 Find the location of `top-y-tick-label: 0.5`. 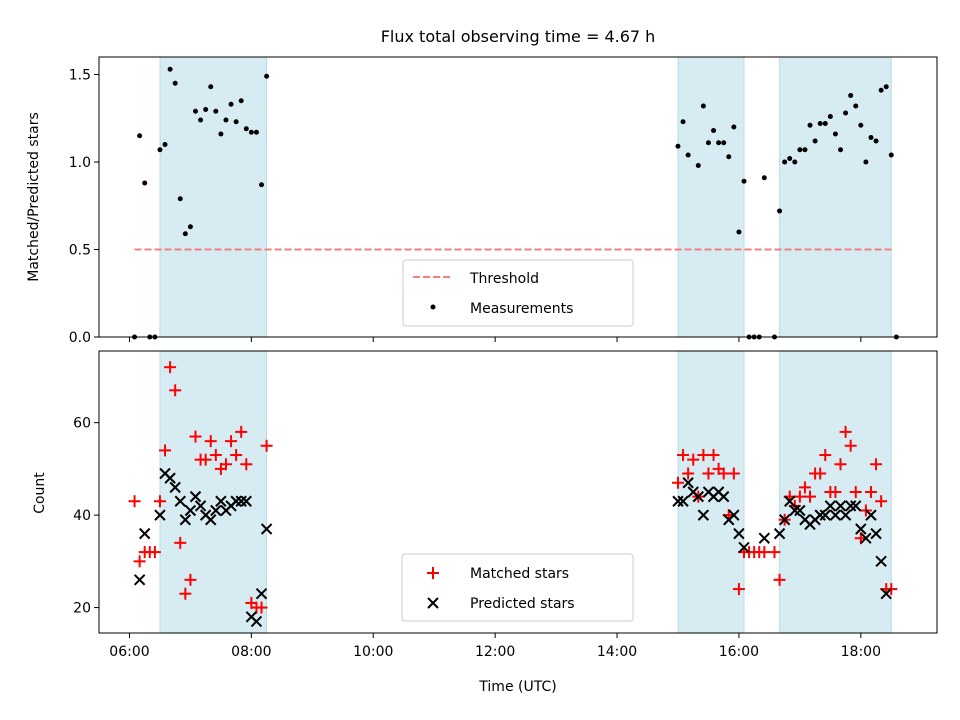

top-y-tick-label: 0.5 is located at coordinates (80, 251).